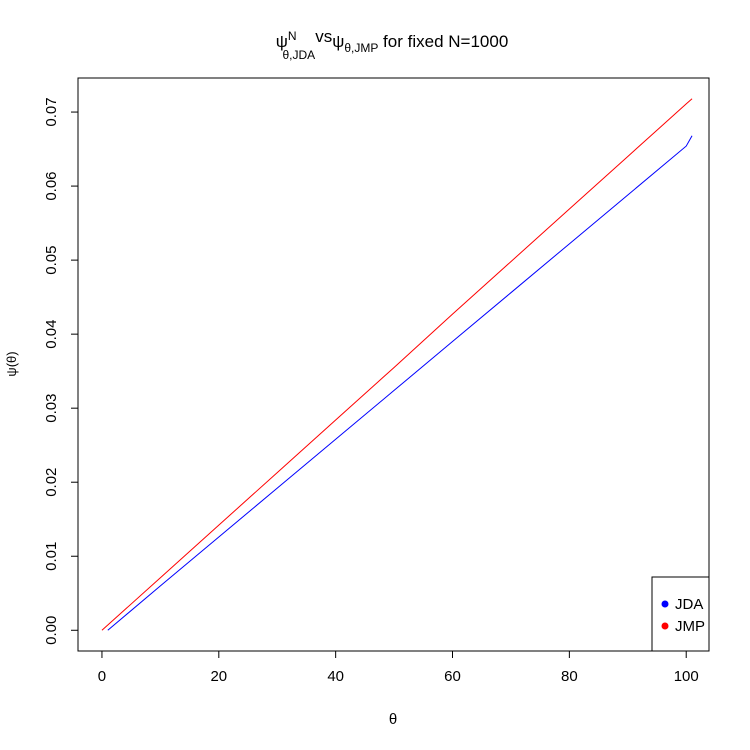  What do you see at coordinates (686, 676) in the screenshot?
I see `x-tick-label: 100` at bounding box center [686, 676].